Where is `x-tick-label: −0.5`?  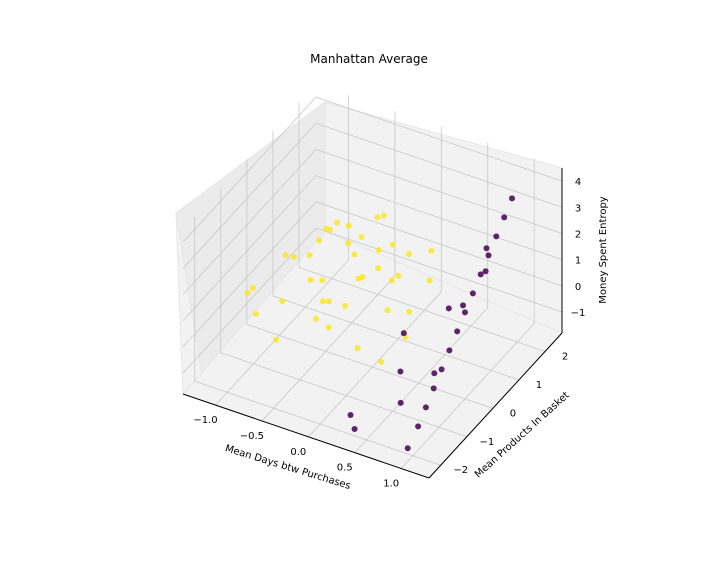 x-tick-label: −0.5 is located at coordinates (252, 436).